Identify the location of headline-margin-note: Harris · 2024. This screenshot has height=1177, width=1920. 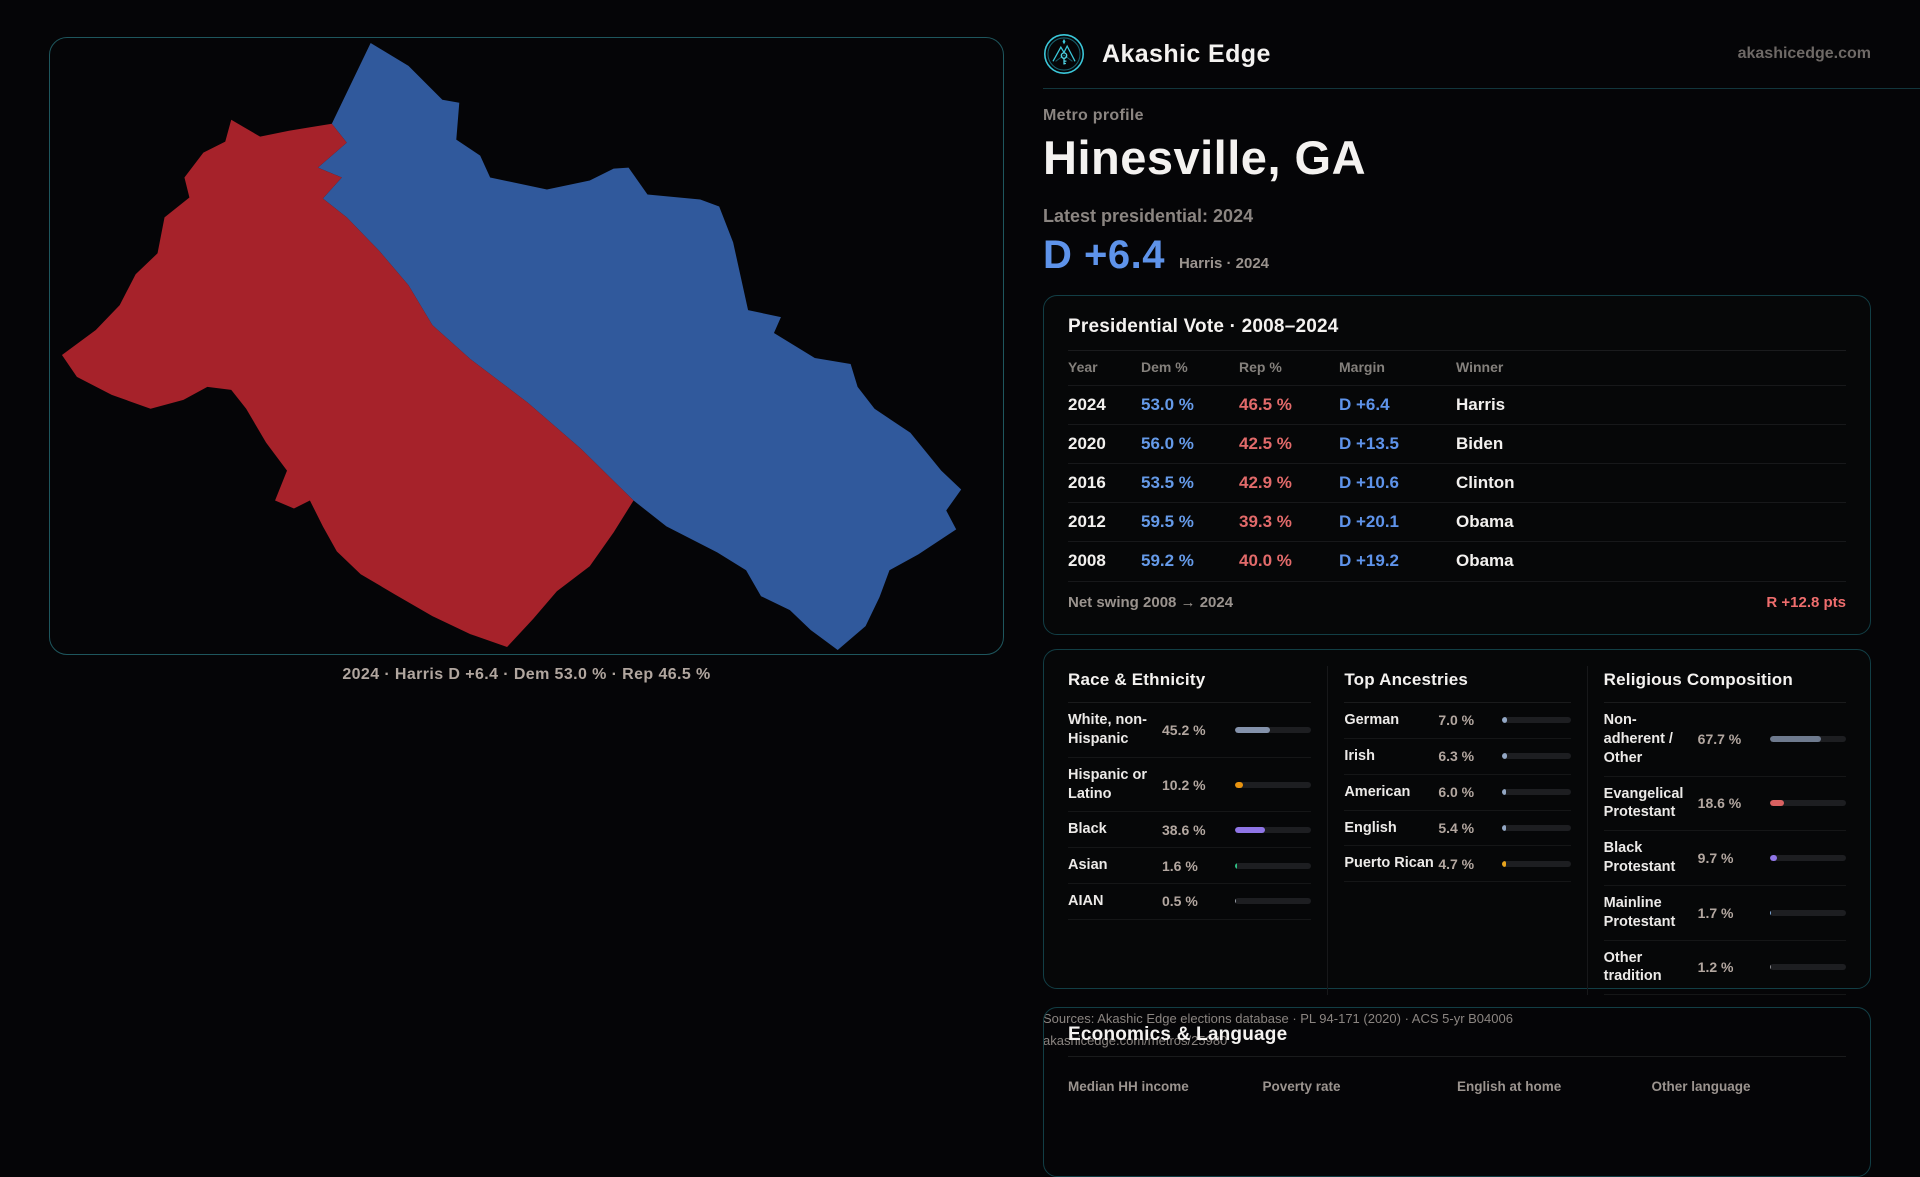
(1224, 263).